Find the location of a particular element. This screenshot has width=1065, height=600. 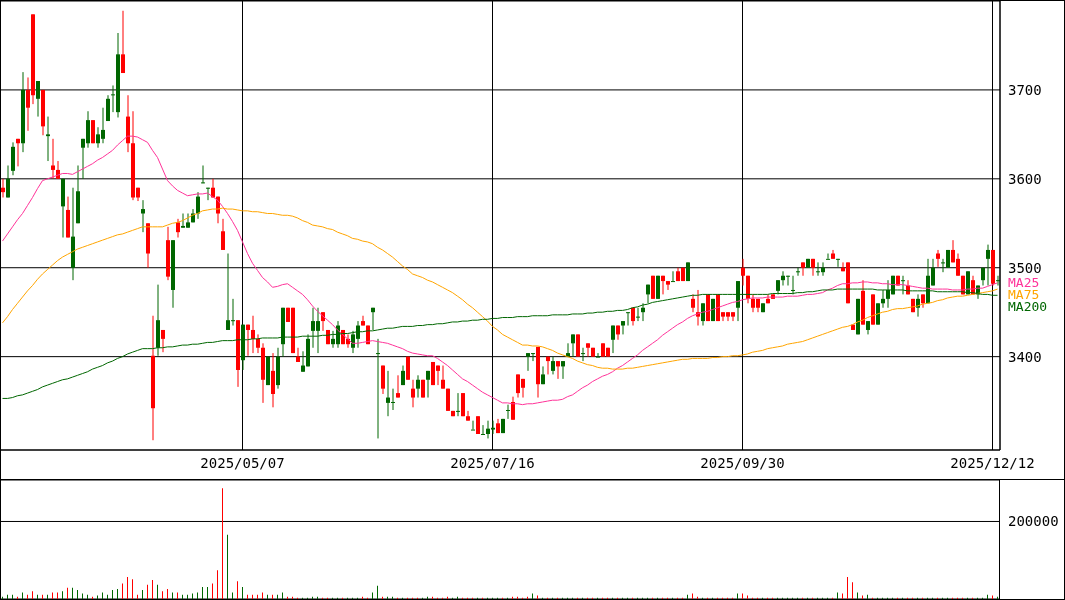

x-tick-label: 2025/07/16 is located at coordinates (492, 462).